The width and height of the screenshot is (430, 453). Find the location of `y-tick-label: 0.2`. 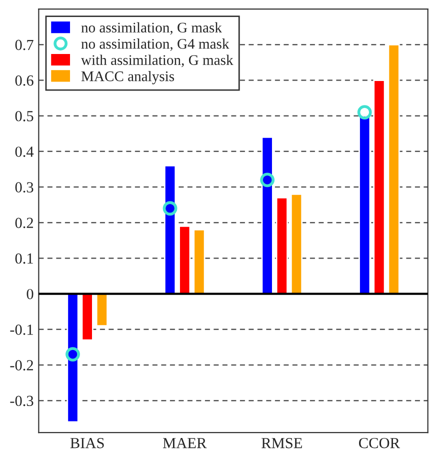

y-tick-label: 0.2 is located at coordinates (24, 223).